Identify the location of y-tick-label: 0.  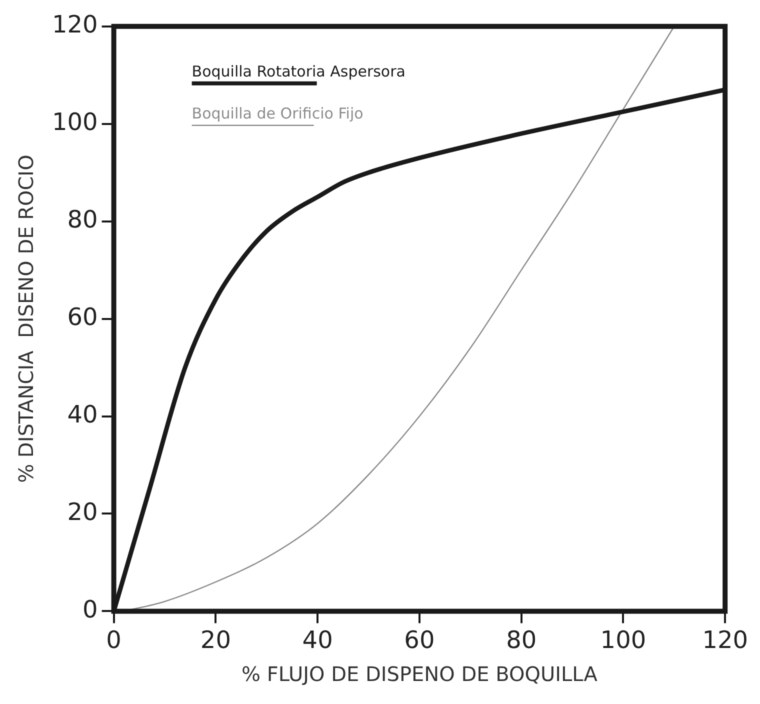
(90, 609).